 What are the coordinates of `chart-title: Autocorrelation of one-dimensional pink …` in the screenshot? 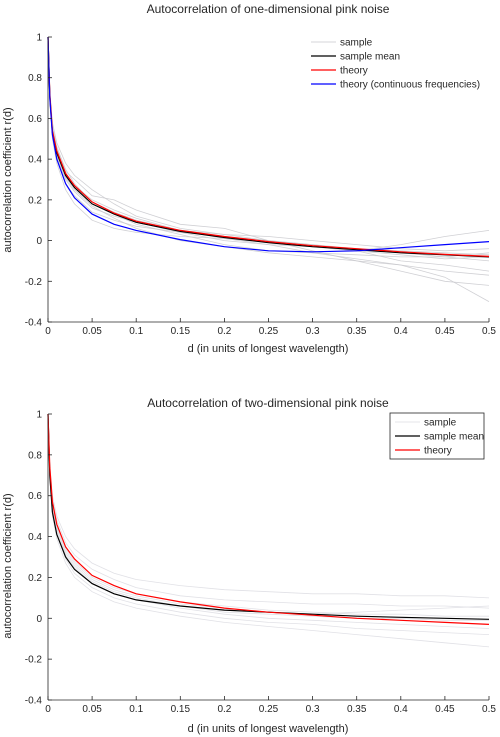 It's located at (268, 9).